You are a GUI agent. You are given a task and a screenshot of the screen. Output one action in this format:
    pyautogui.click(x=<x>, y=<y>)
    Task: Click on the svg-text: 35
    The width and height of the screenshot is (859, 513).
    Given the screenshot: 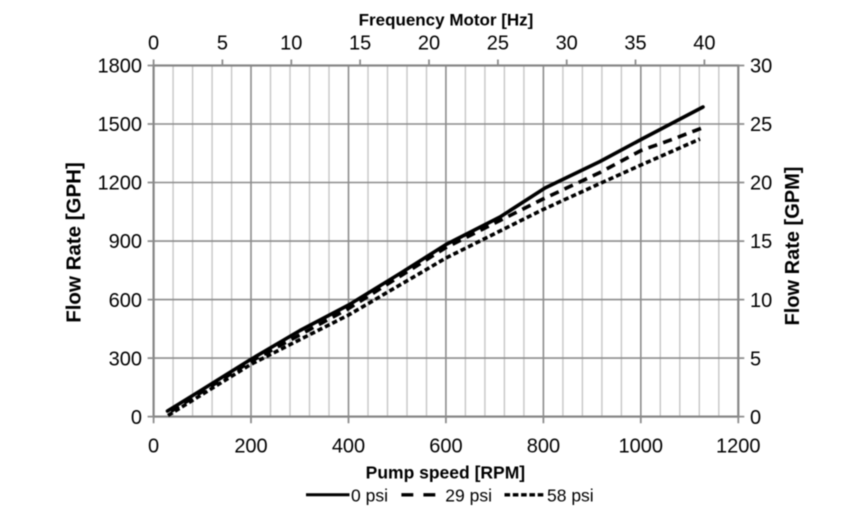 What is the action you would take?
    pyautogui.click(x=635, y=44)
    